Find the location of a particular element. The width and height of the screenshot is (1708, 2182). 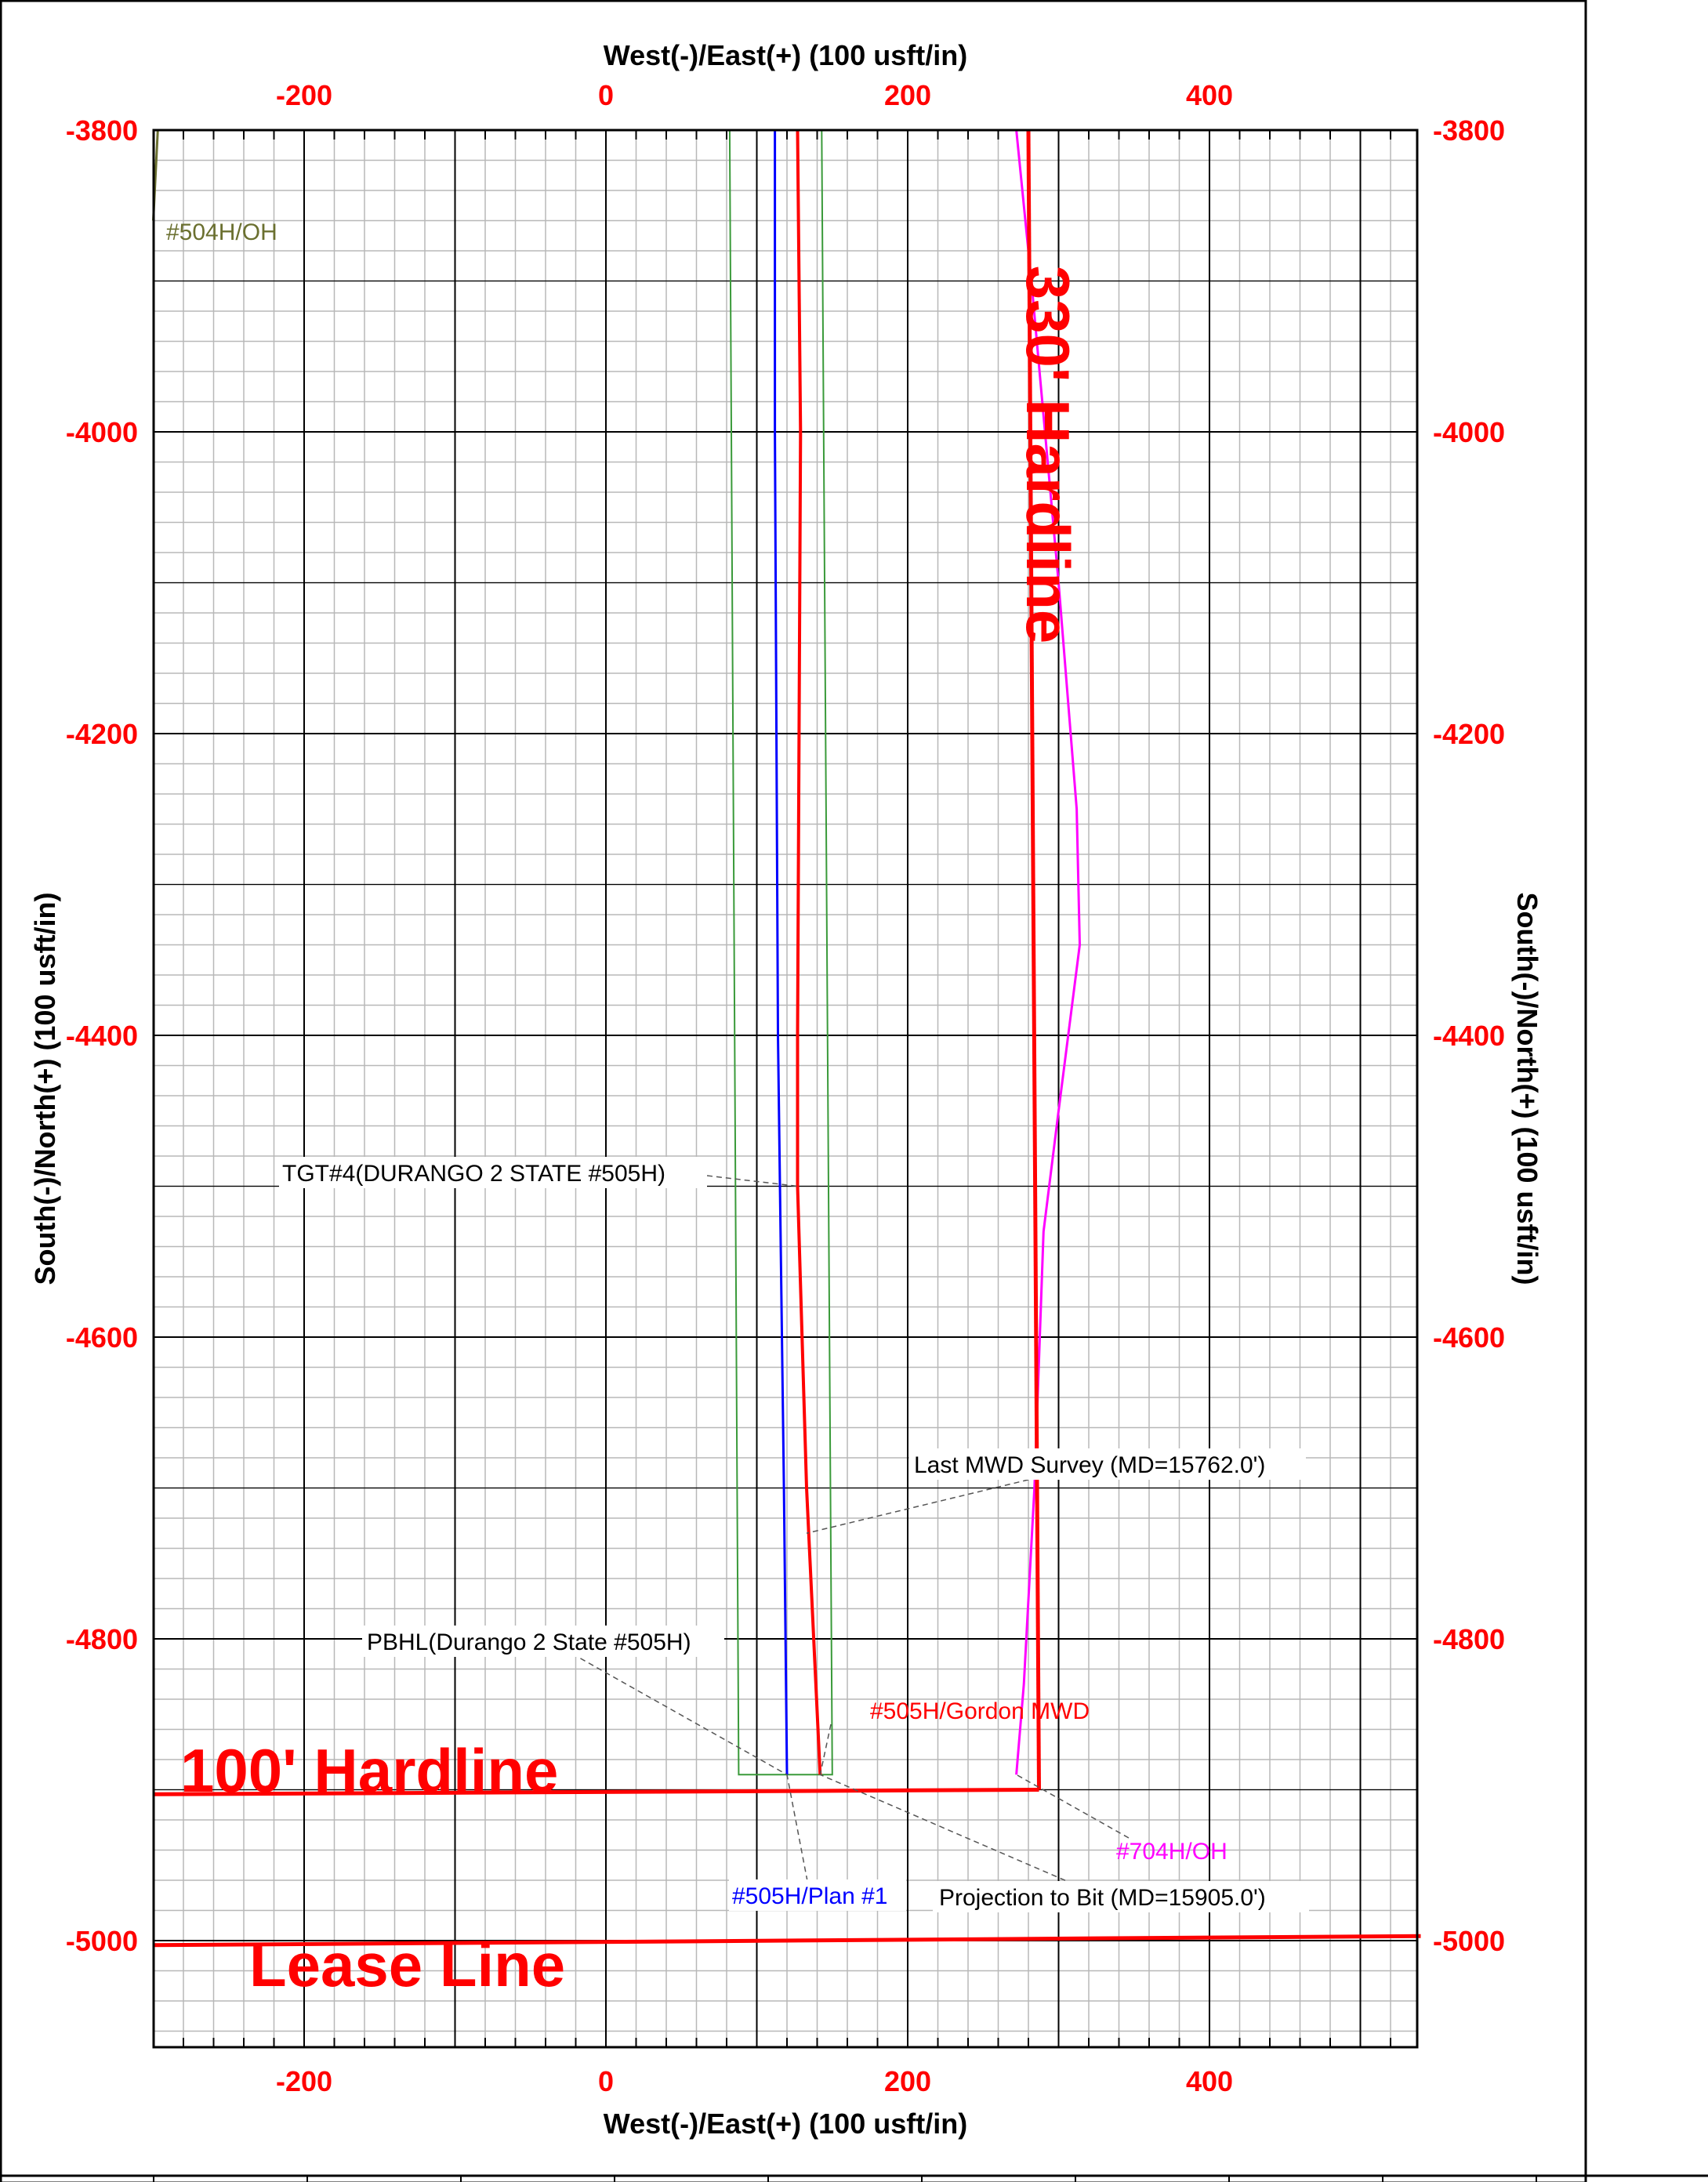

x-tick-label-bottom: 400 is located at coordinates (1210, 2081).